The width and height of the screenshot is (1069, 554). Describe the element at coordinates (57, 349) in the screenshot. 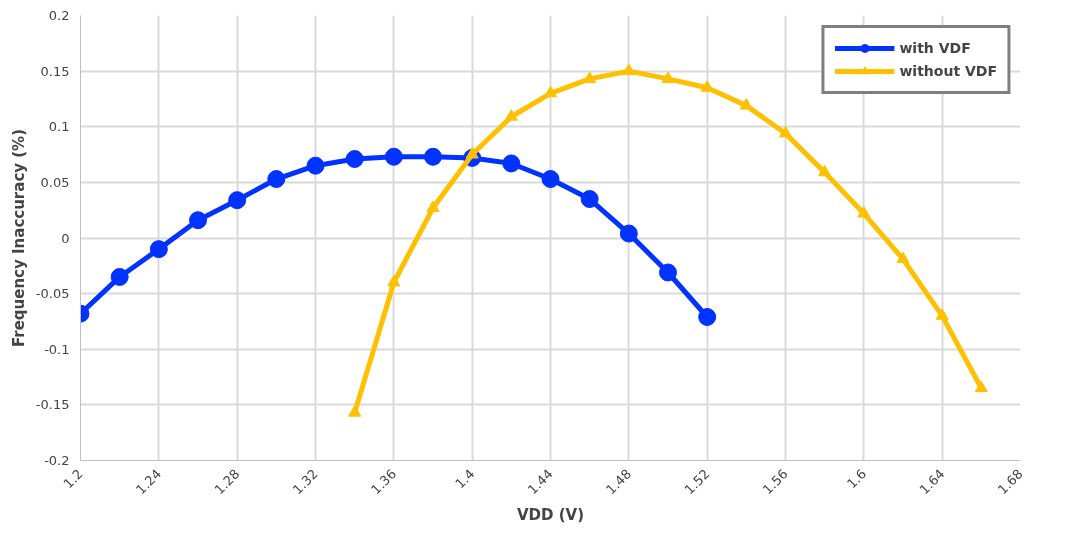

I see `y-tick-label: -0.1` at that location.